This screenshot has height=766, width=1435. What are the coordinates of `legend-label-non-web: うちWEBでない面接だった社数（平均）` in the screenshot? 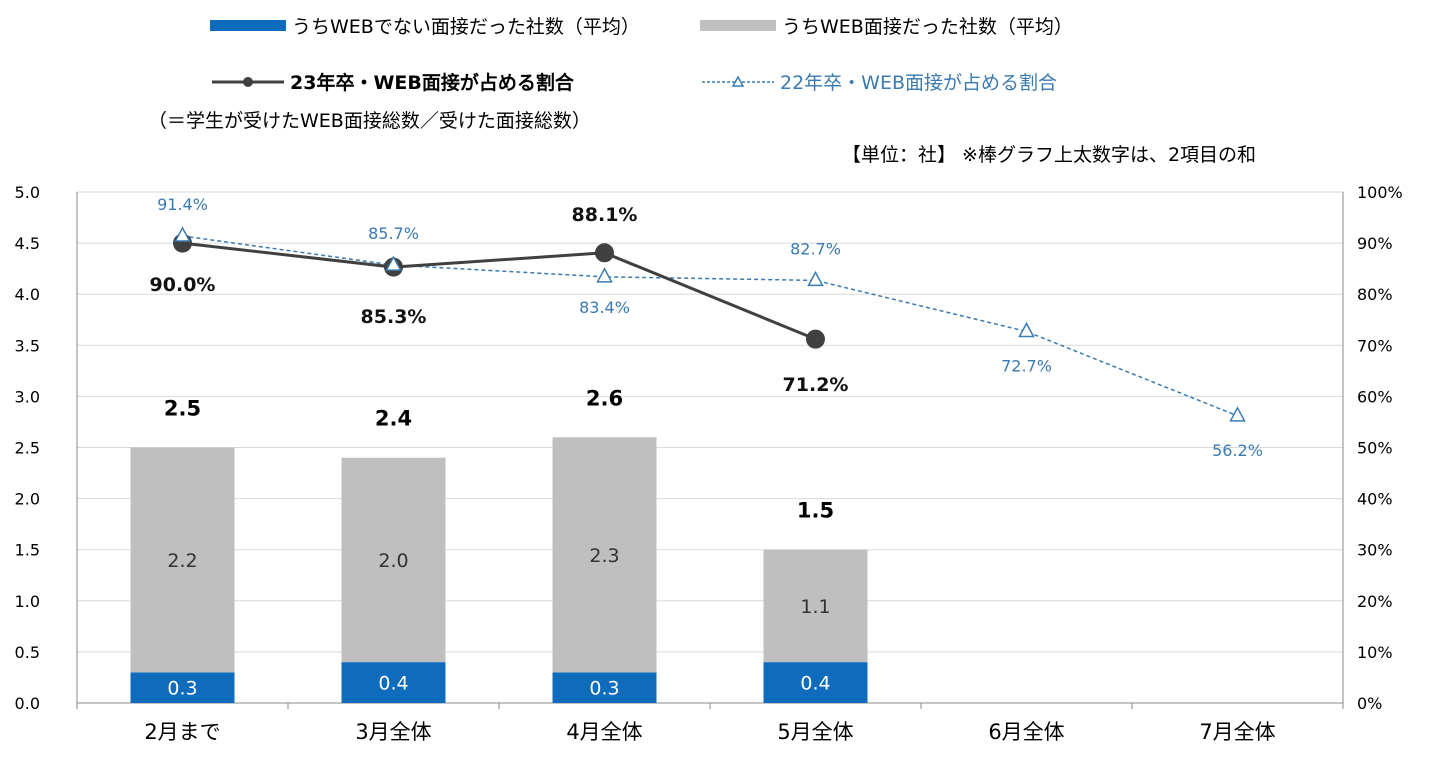 It's located at (466, 27).